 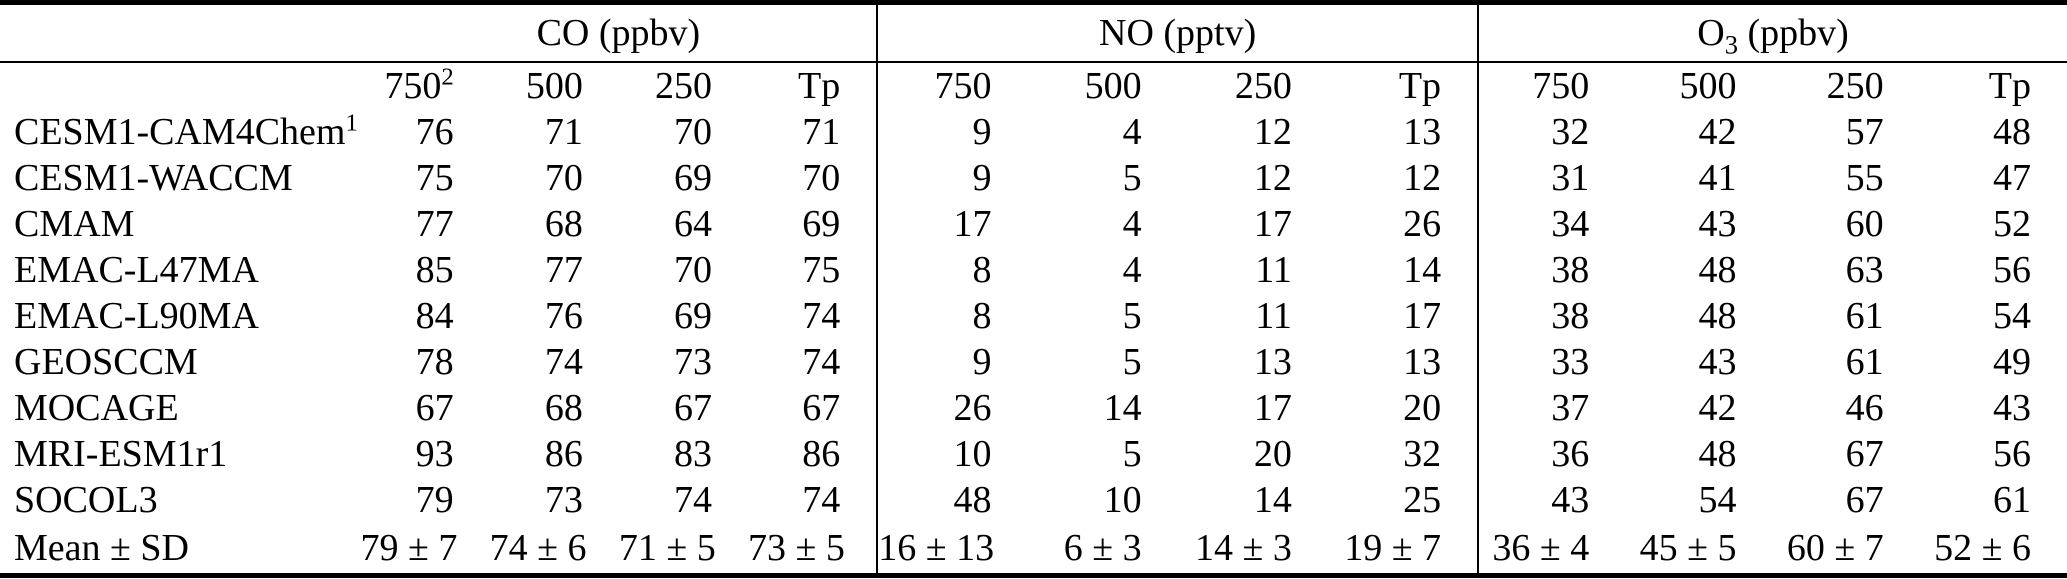 I want to click on col-header-750-co: 7502, so click(x=425, y=85).